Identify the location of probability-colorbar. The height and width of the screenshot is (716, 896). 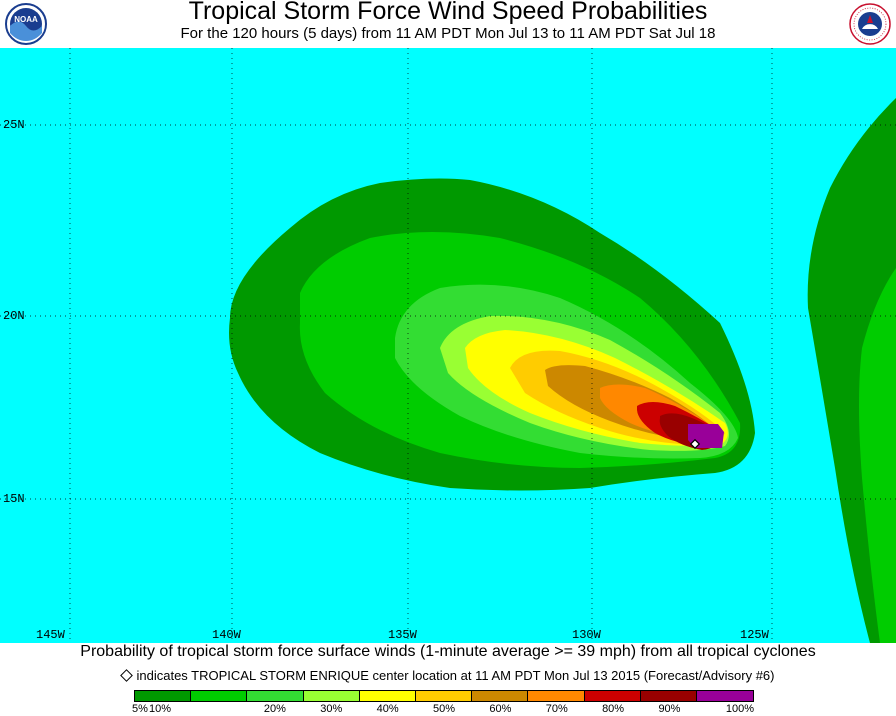
(444, 696).